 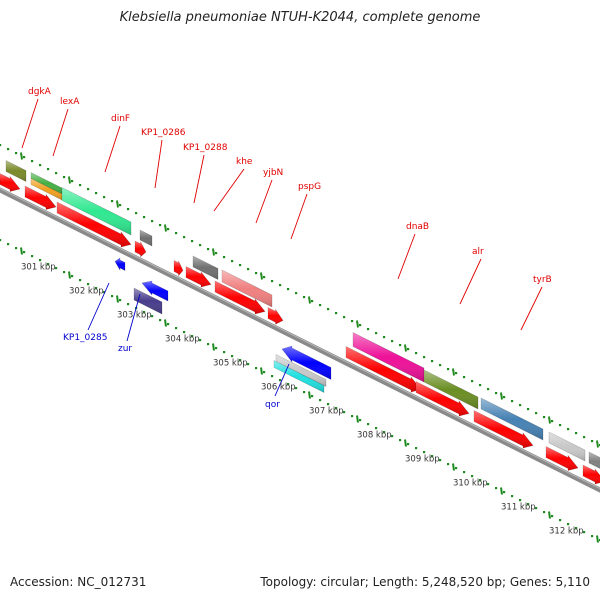 What do you see at coordinates (383, 369) in the screenshot?
I see `cds-forward-9-shade` at bounding box center [383, 369].